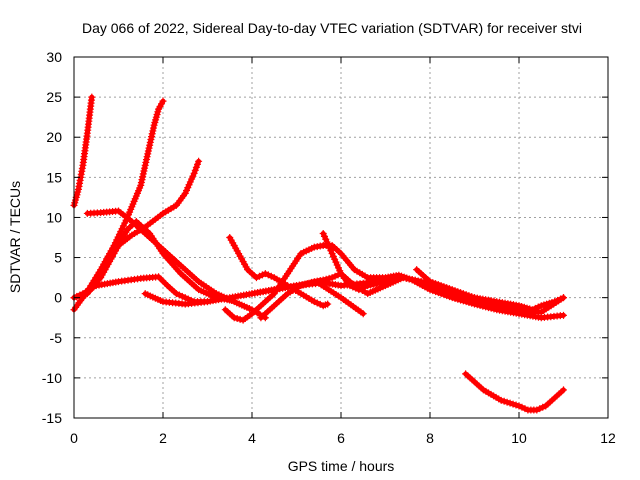  Describe the element at coordinates (52, 418) in the screenshot. I see `y-tick-label: -15` at that location.